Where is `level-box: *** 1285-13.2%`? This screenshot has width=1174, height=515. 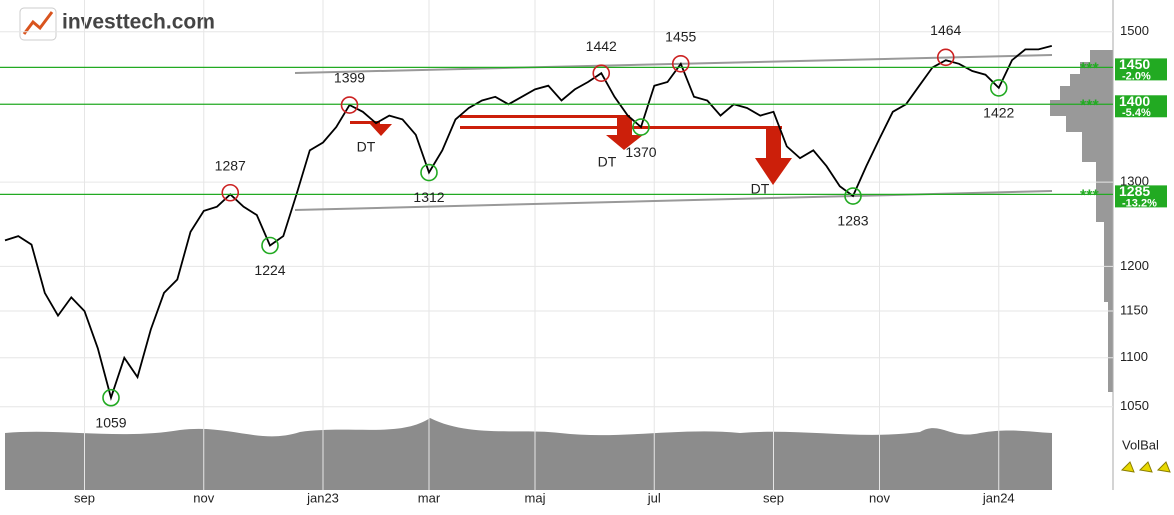 level-box: *** 1285-13.2% is located at coordinates (1123, 196).